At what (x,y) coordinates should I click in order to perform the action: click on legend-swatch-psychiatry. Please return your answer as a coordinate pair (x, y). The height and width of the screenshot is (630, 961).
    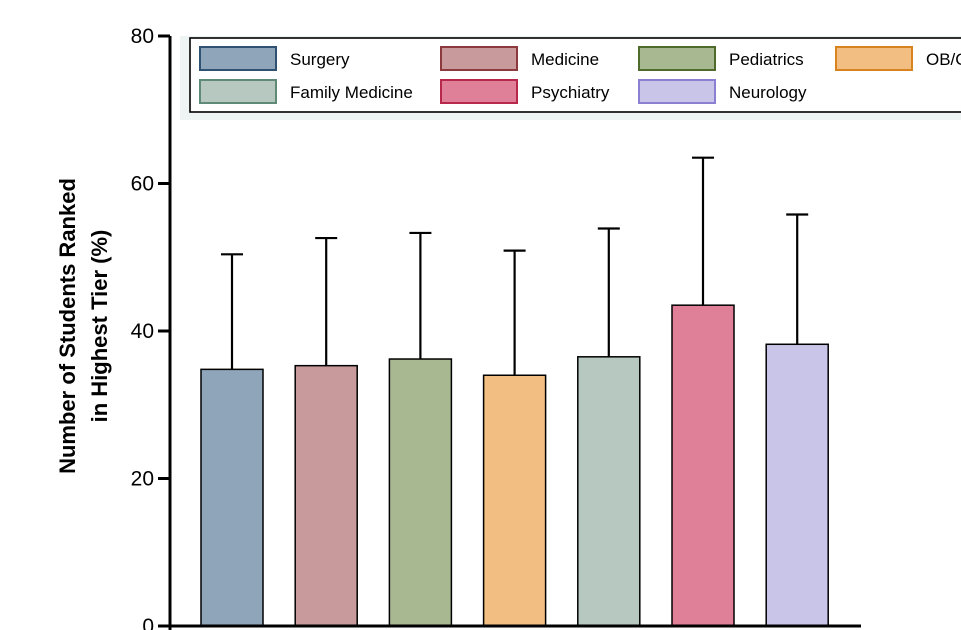
    Looking at the image, I should click on (479, 91).